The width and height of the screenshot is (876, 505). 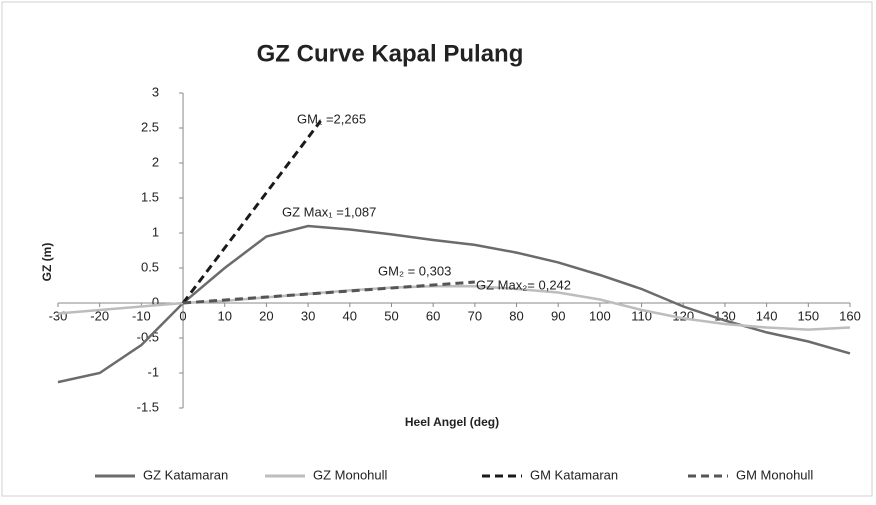 What do you see at coordinates (390, 53) in the screenshot?
I see `chart-title: GZ Curve Kapal Pulang` at bounding box center [390, 53].